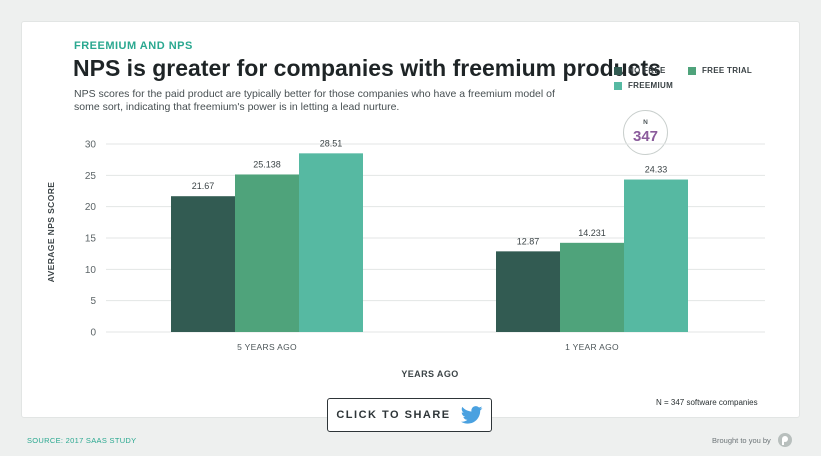 The image size is (821, 456). I want to click on x-tick-label: 1 YEAR AGO, so click(592, 347).